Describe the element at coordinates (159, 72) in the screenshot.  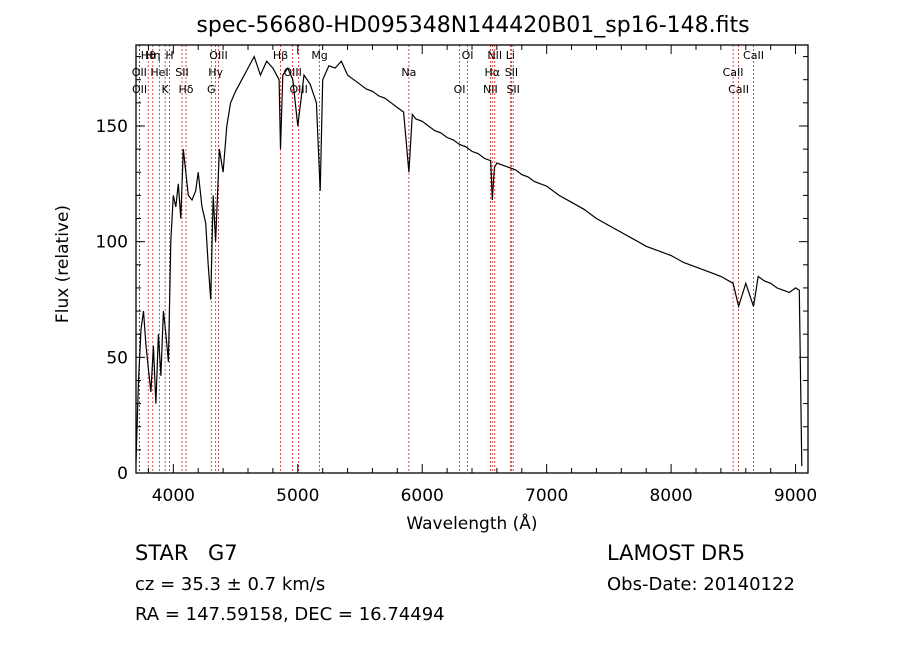
I see `spectral-line-label: HeI` at that location.